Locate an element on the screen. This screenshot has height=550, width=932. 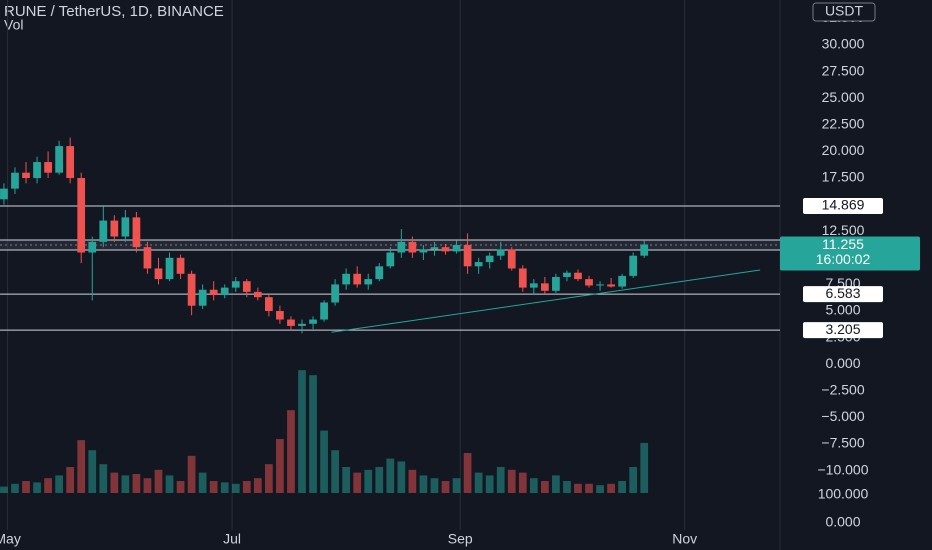
last-price-label: 11.255 is located at coordinates (843, 244).